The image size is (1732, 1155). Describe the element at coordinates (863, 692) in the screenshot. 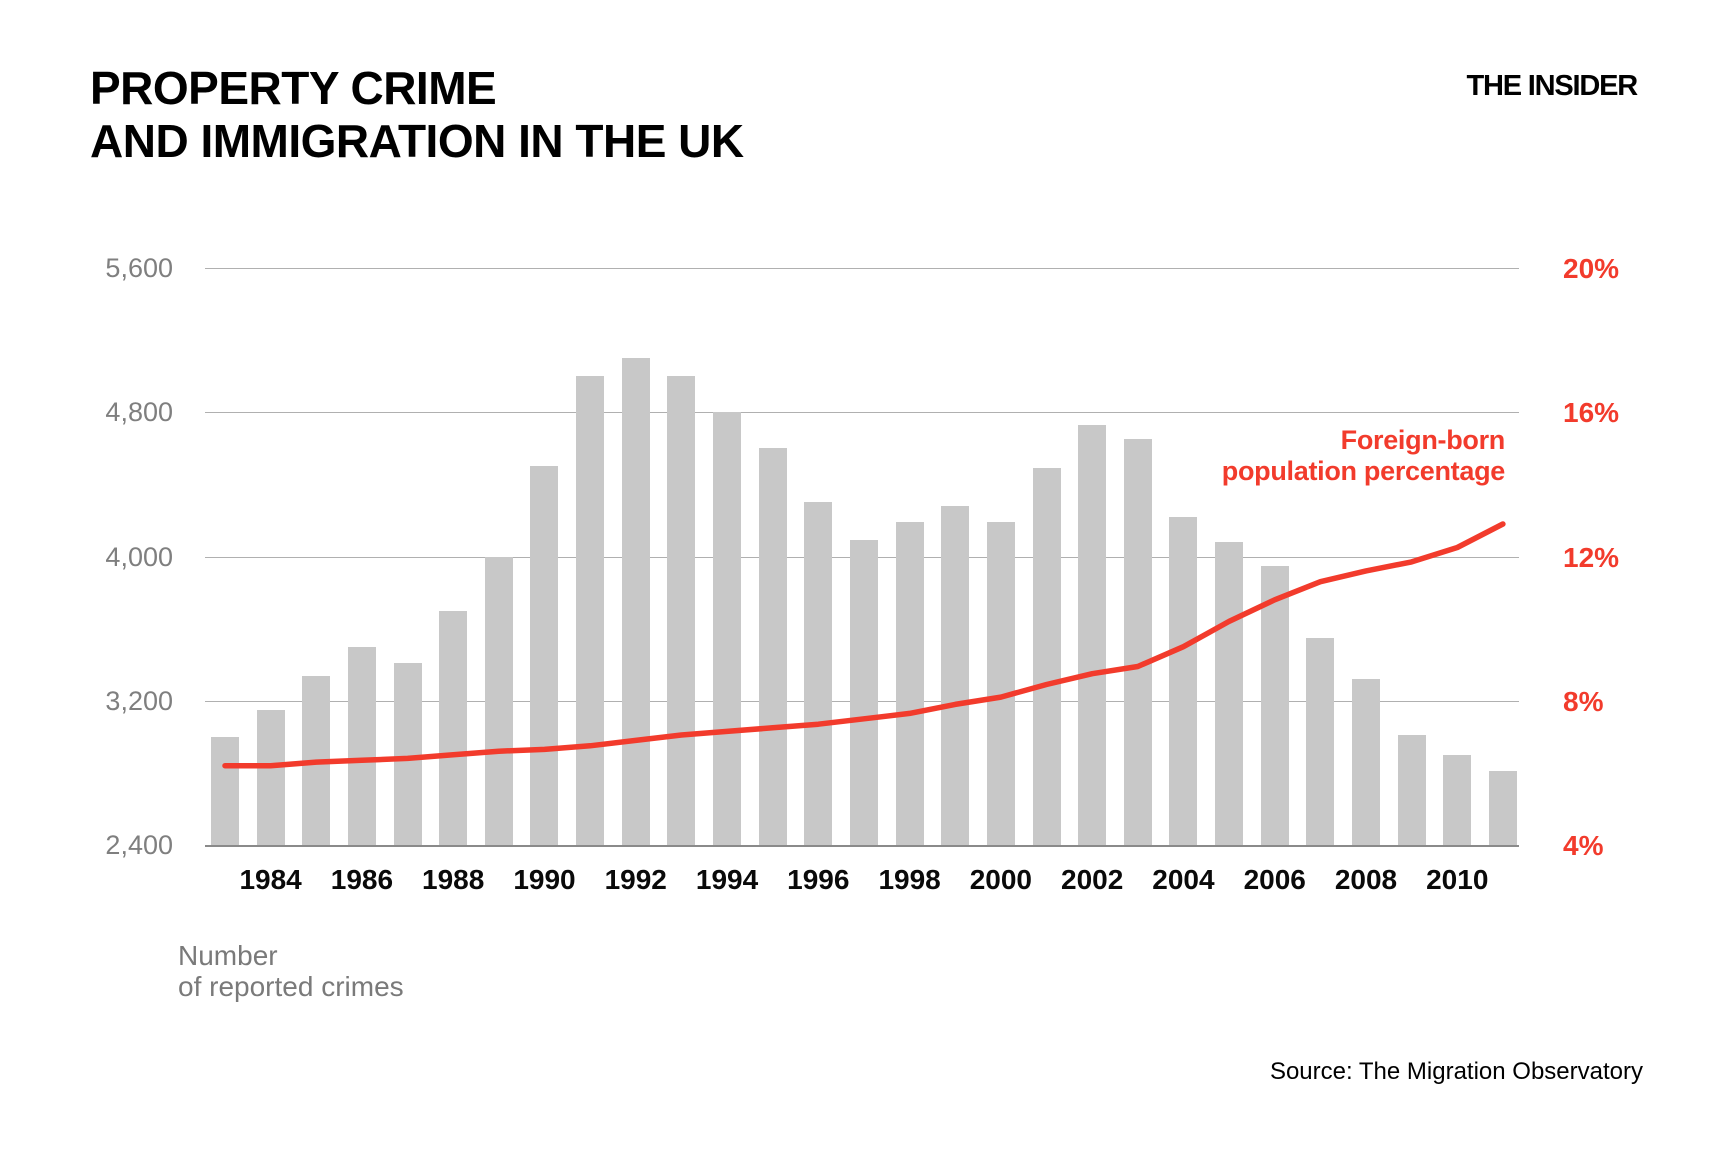

I see `bar-1997` at that location.